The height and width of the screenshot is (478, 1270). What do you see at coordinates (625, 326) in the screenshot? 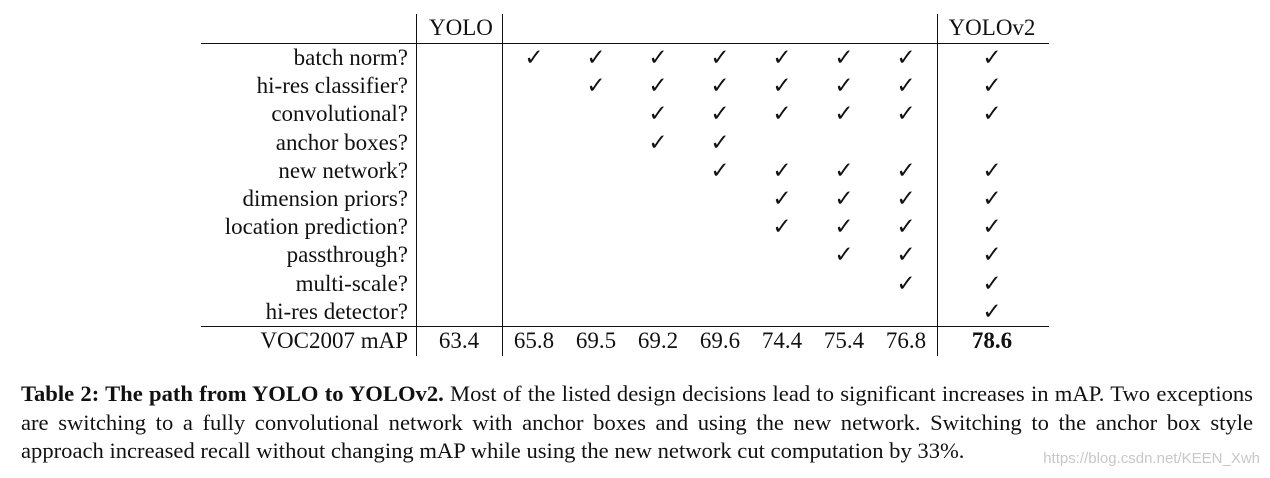
I see `metric-rule` at bounding box center [625, 326].